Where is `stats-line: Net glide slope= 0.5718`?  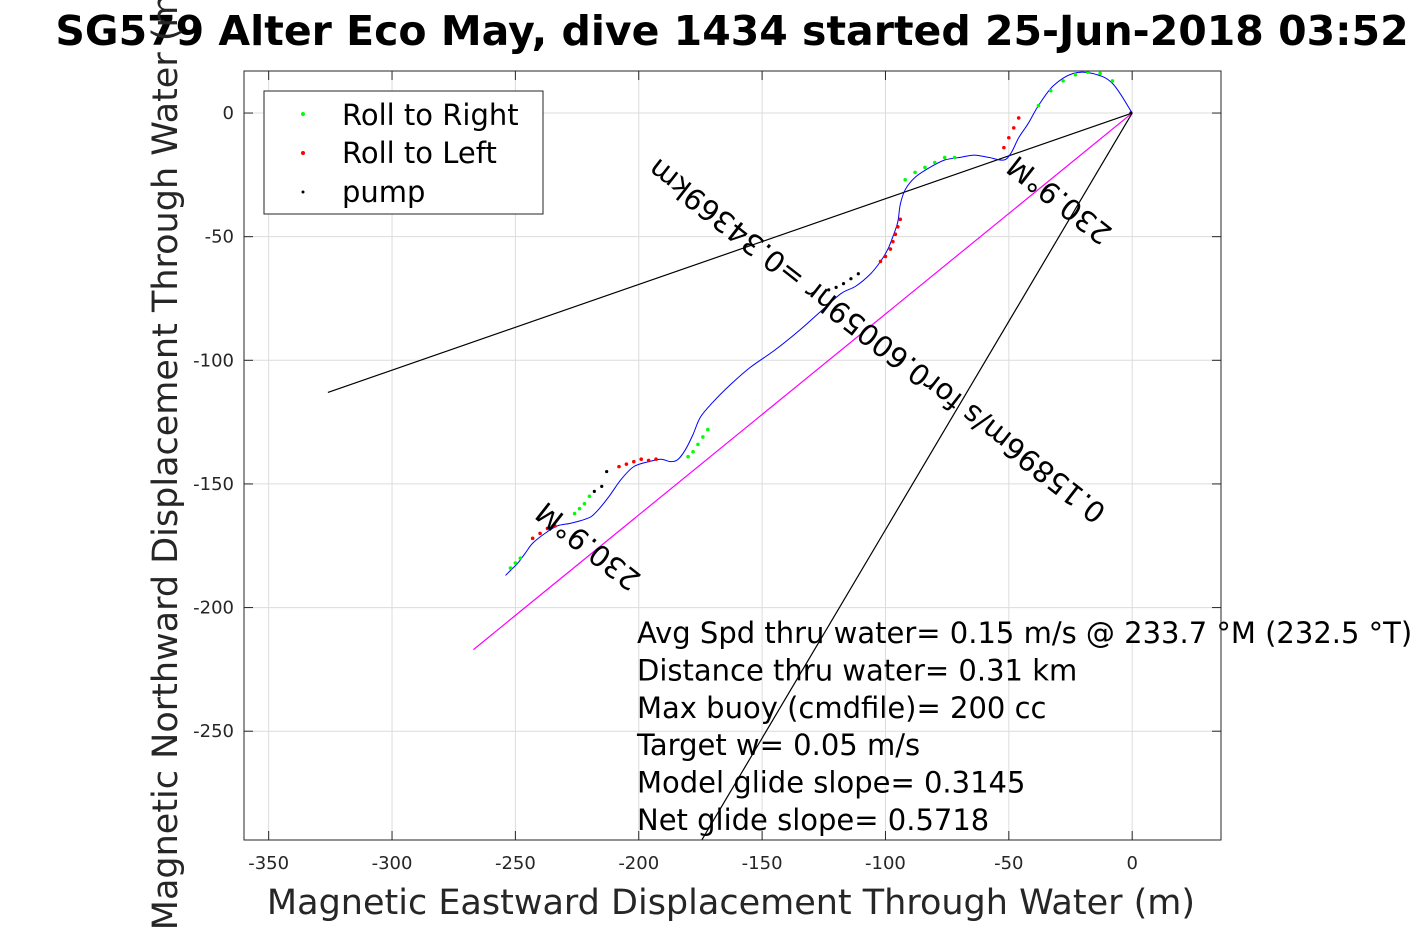
stats-line: Net glide slope= 0.5718 is located at coordinates (813, 820).